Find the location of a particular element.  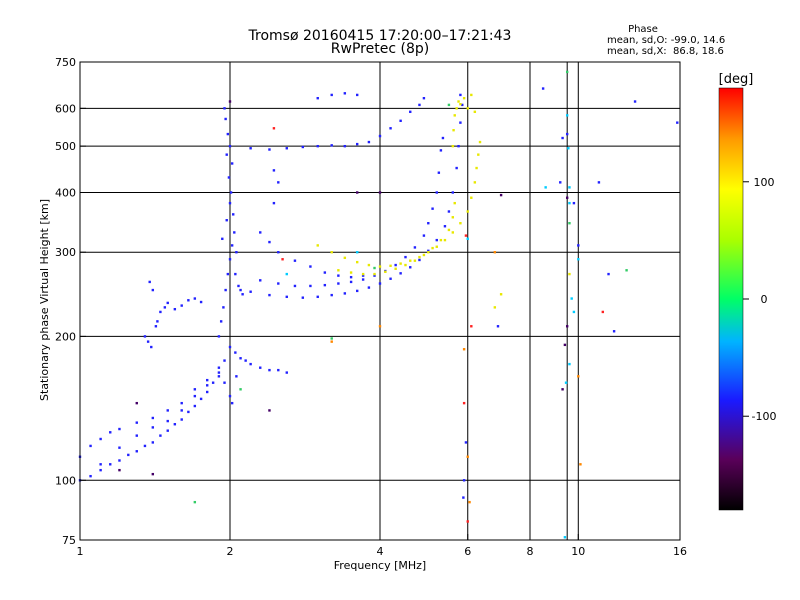

y-axis-label: Stationary phase Virtual Height [km] is located at coordinates (44, 300).